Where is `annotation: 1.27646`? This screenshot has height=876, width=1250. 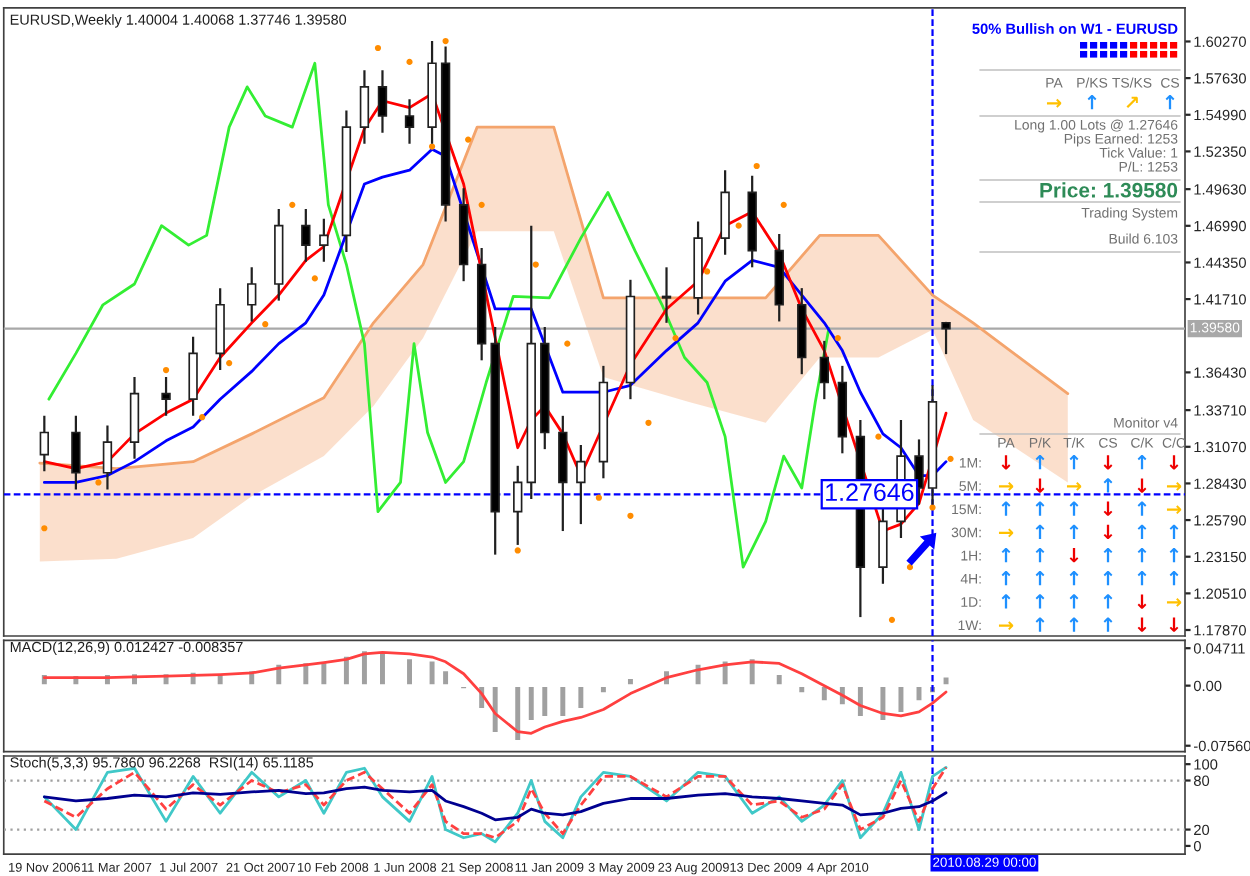 annotation: 1.27646 is located at coordinates (870, 492).